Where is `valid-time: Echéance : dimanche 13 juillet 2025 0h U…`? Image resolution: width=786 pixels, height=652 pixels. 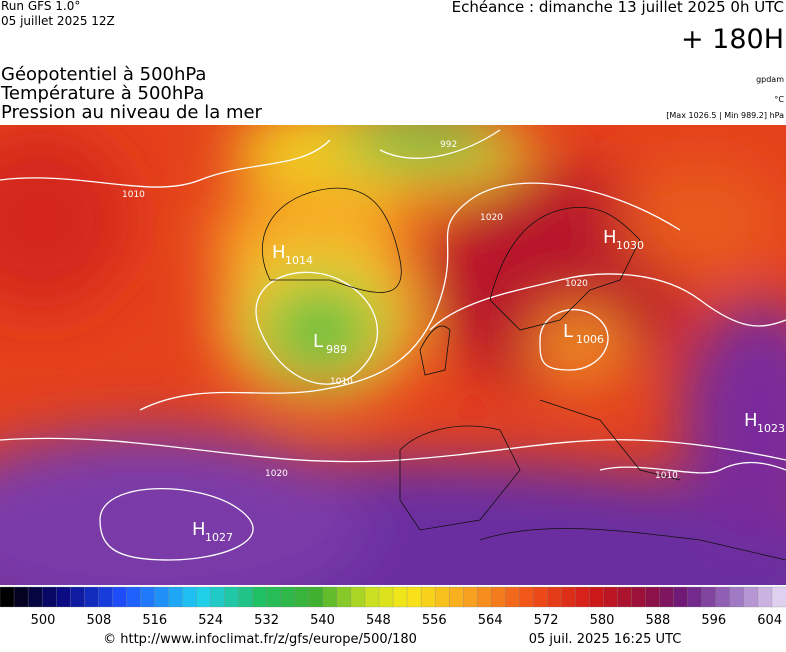 valid-time: Echéance : dimanche 13 juillet 2025 0h U… is located at coordinates (618, 8).